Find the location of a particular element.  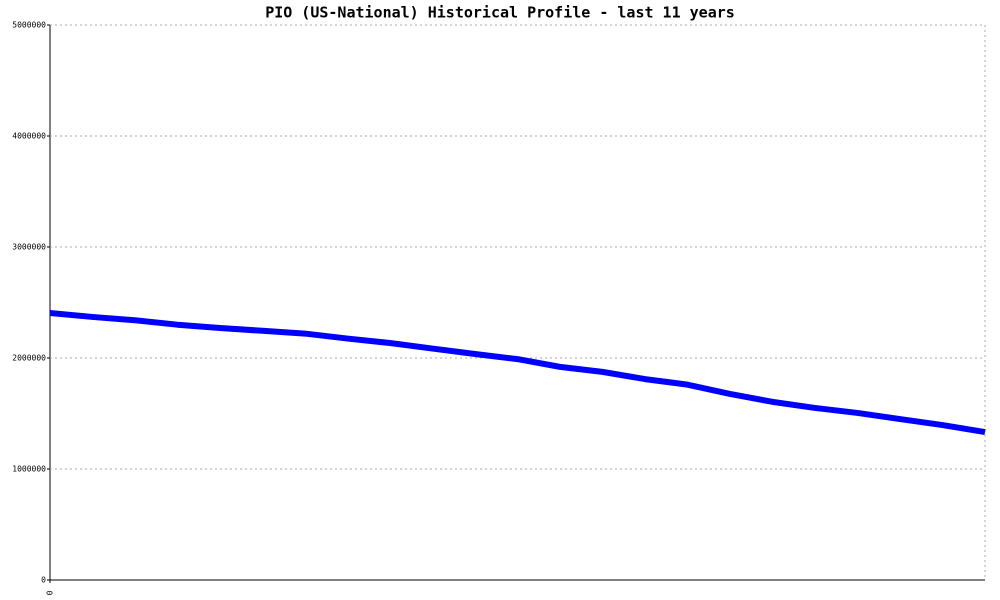

y-tick-label: 0 is located at coordinates (43, 580).